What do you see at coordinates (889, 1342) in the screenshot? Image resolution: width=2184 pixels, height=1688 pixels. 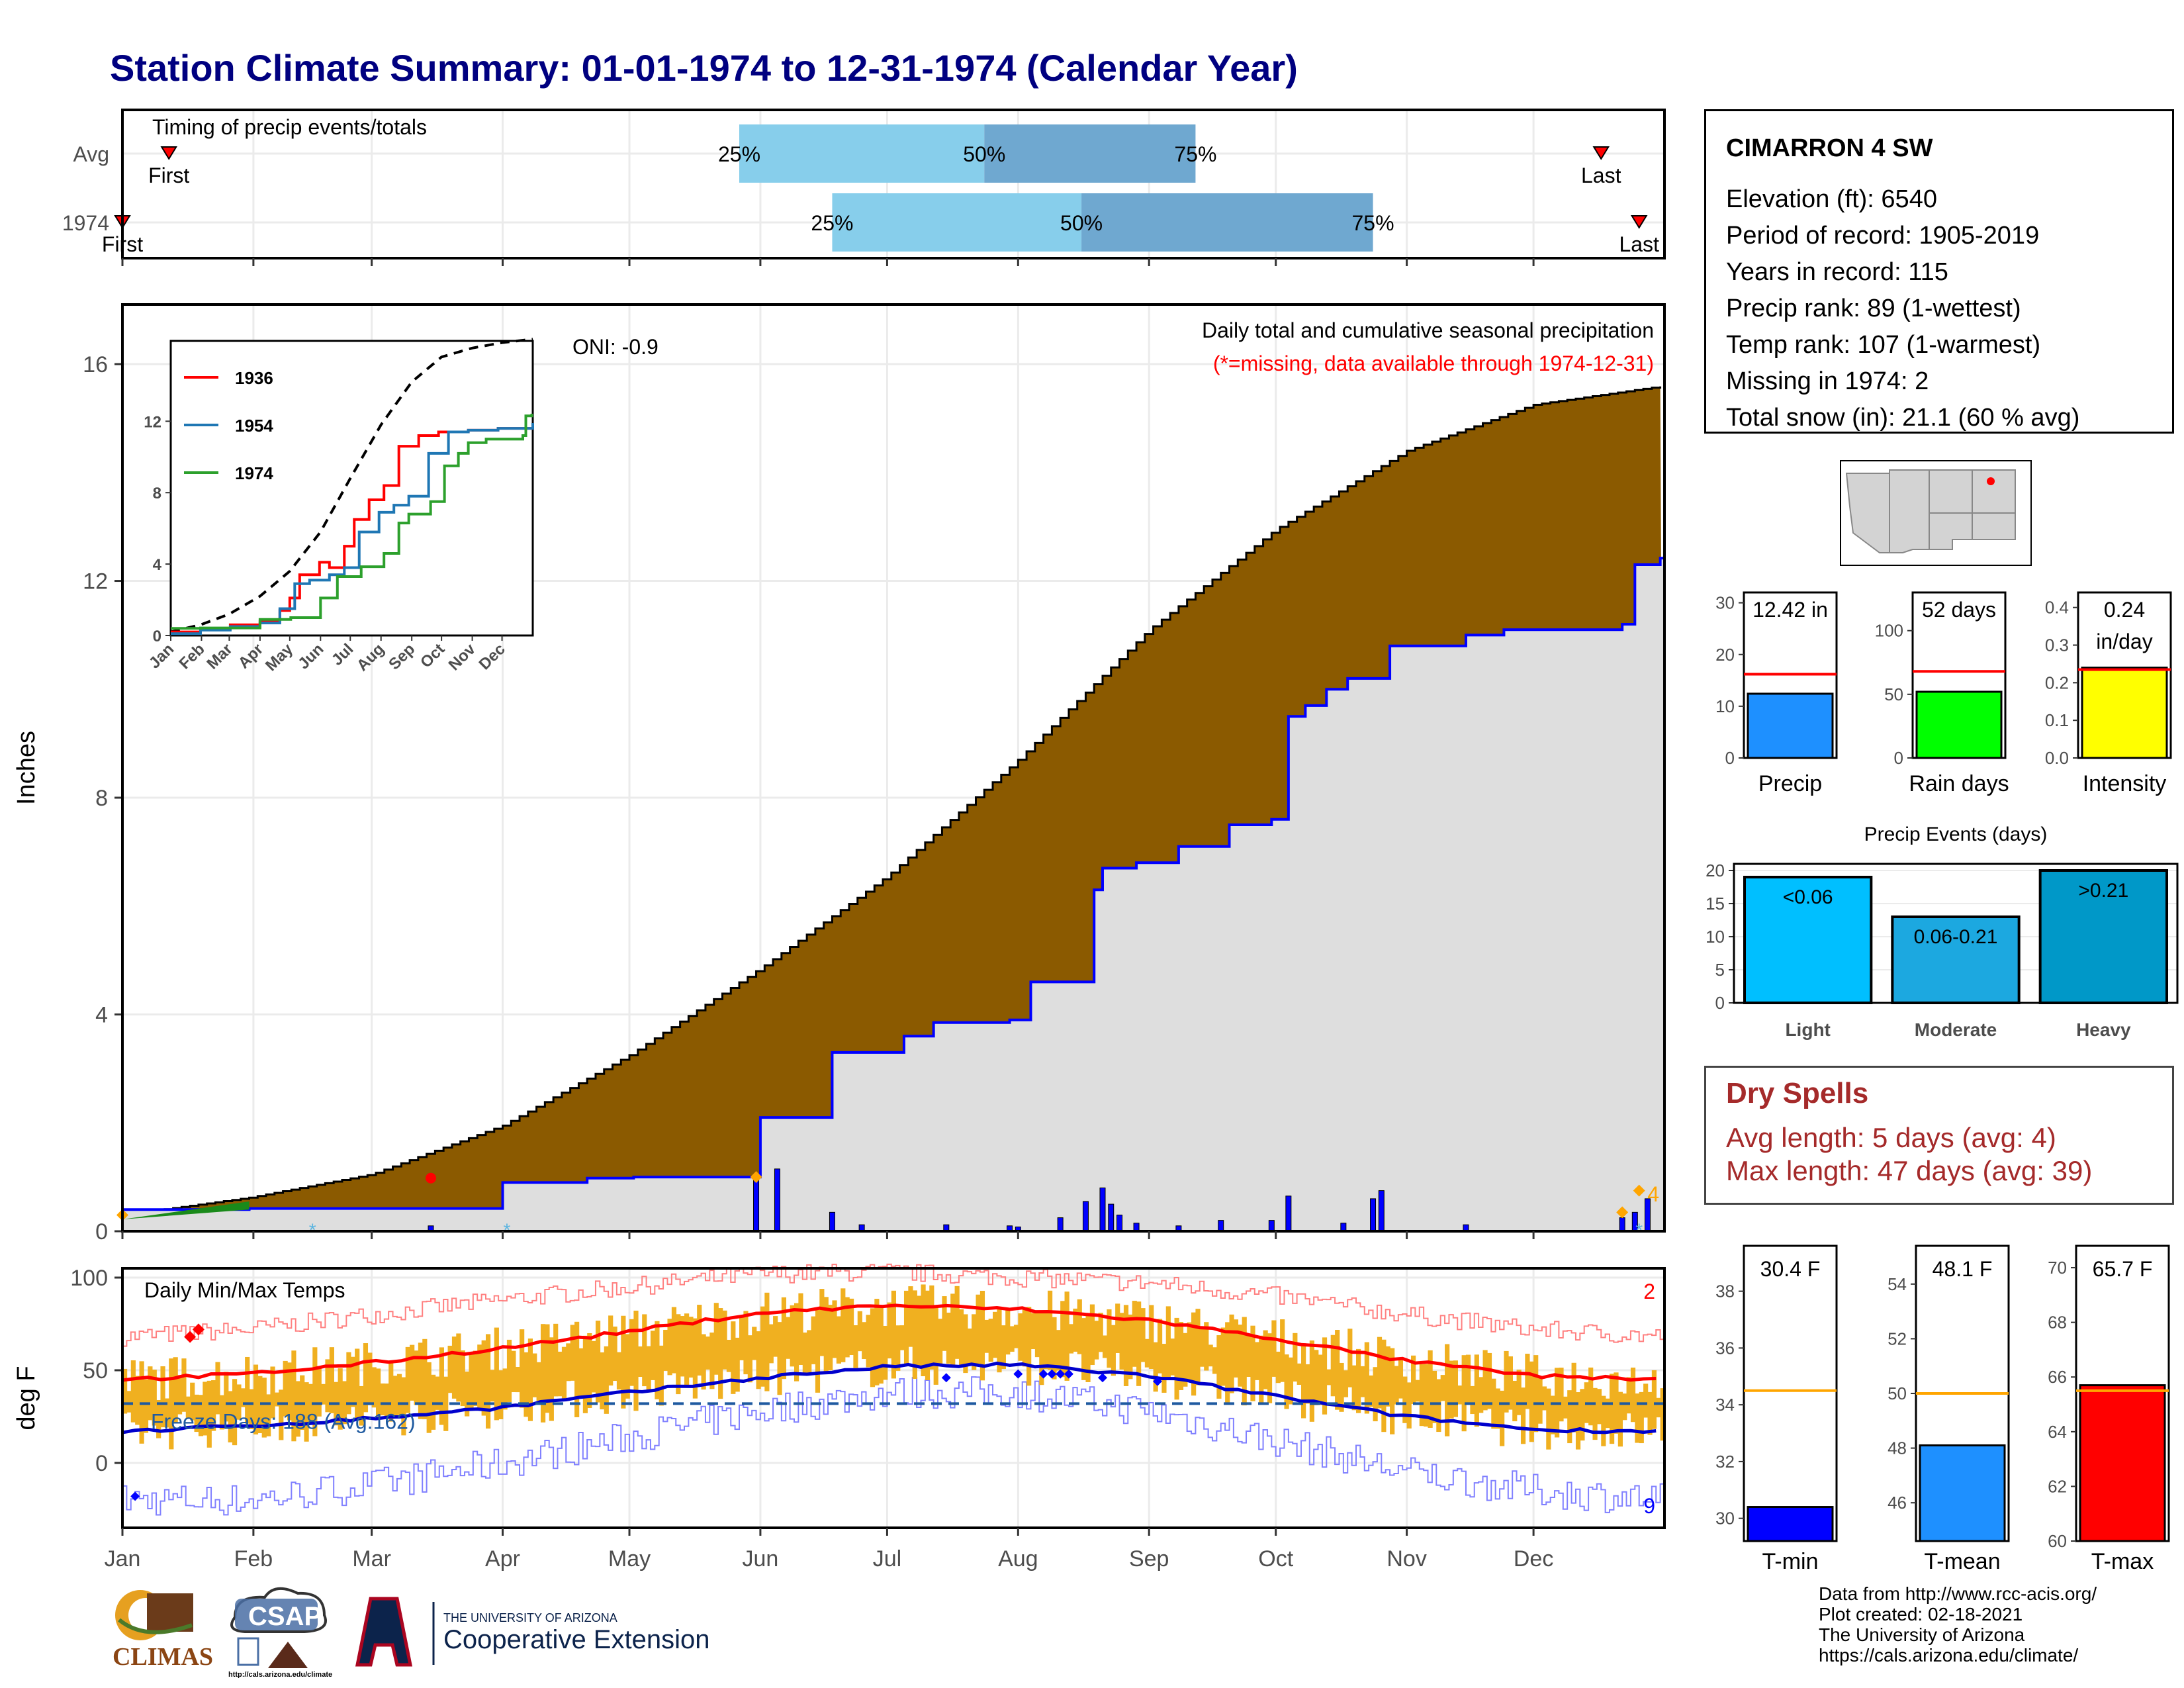 I see `normal-max-line` at bounding box center [889, 1342].